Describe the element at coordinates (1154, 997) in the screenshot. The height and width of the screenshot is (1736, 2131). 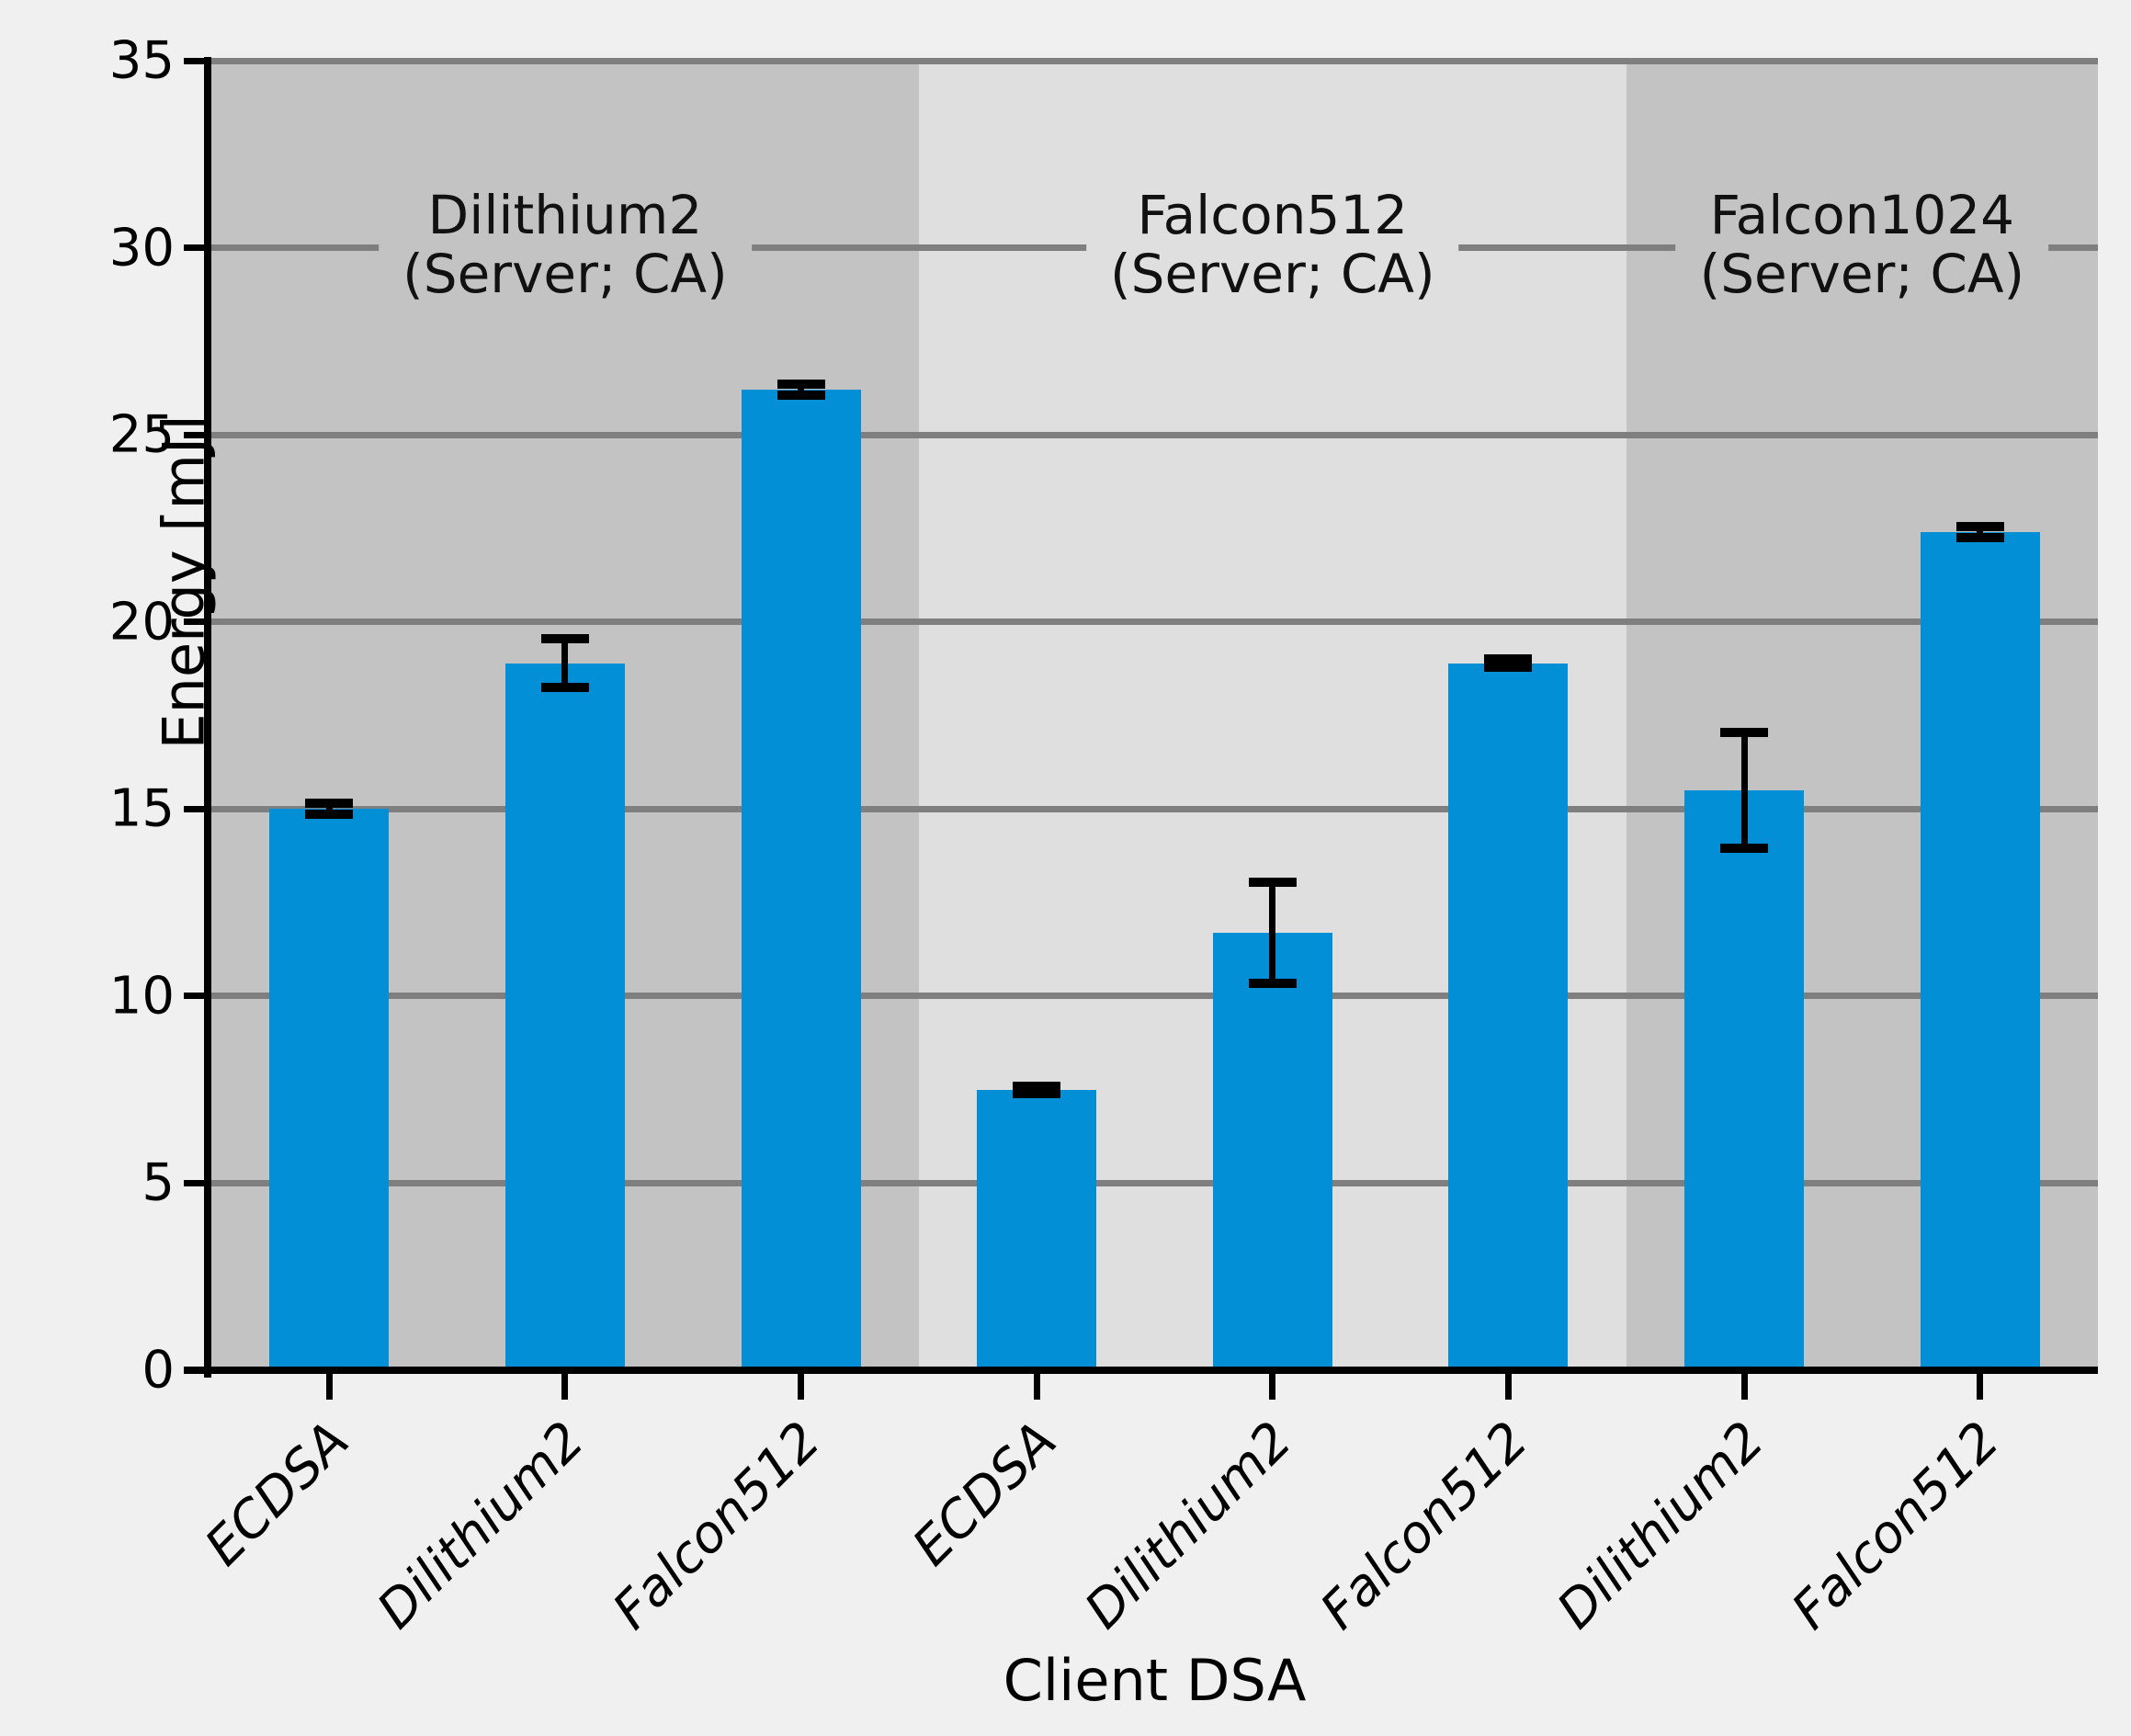
I see `grid-line-y10` at that location.